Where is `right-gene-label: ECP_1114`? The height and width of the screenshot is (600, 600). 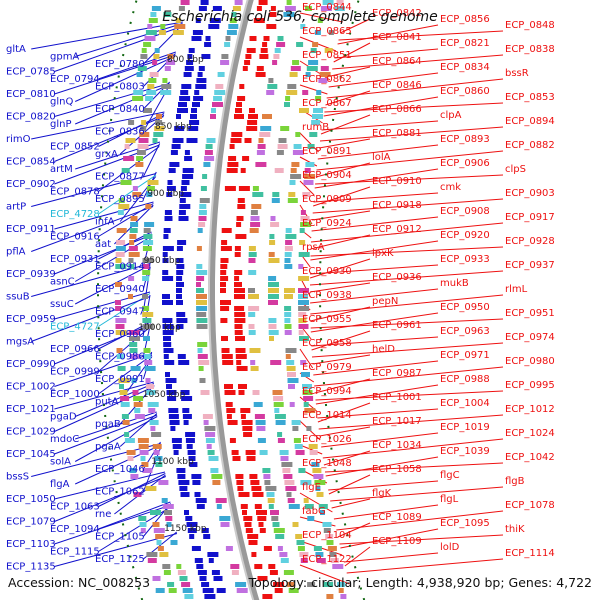
right-gene-label: ECP_1114 is located at coordinates (530, 553).